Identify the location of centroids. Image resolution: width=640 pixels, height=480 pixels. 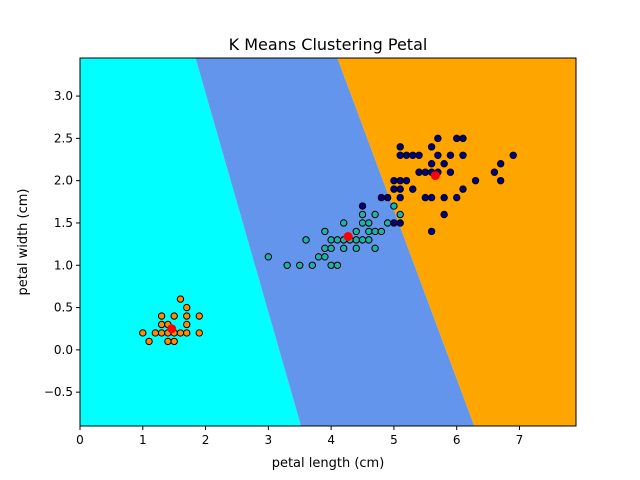
(303, 252).